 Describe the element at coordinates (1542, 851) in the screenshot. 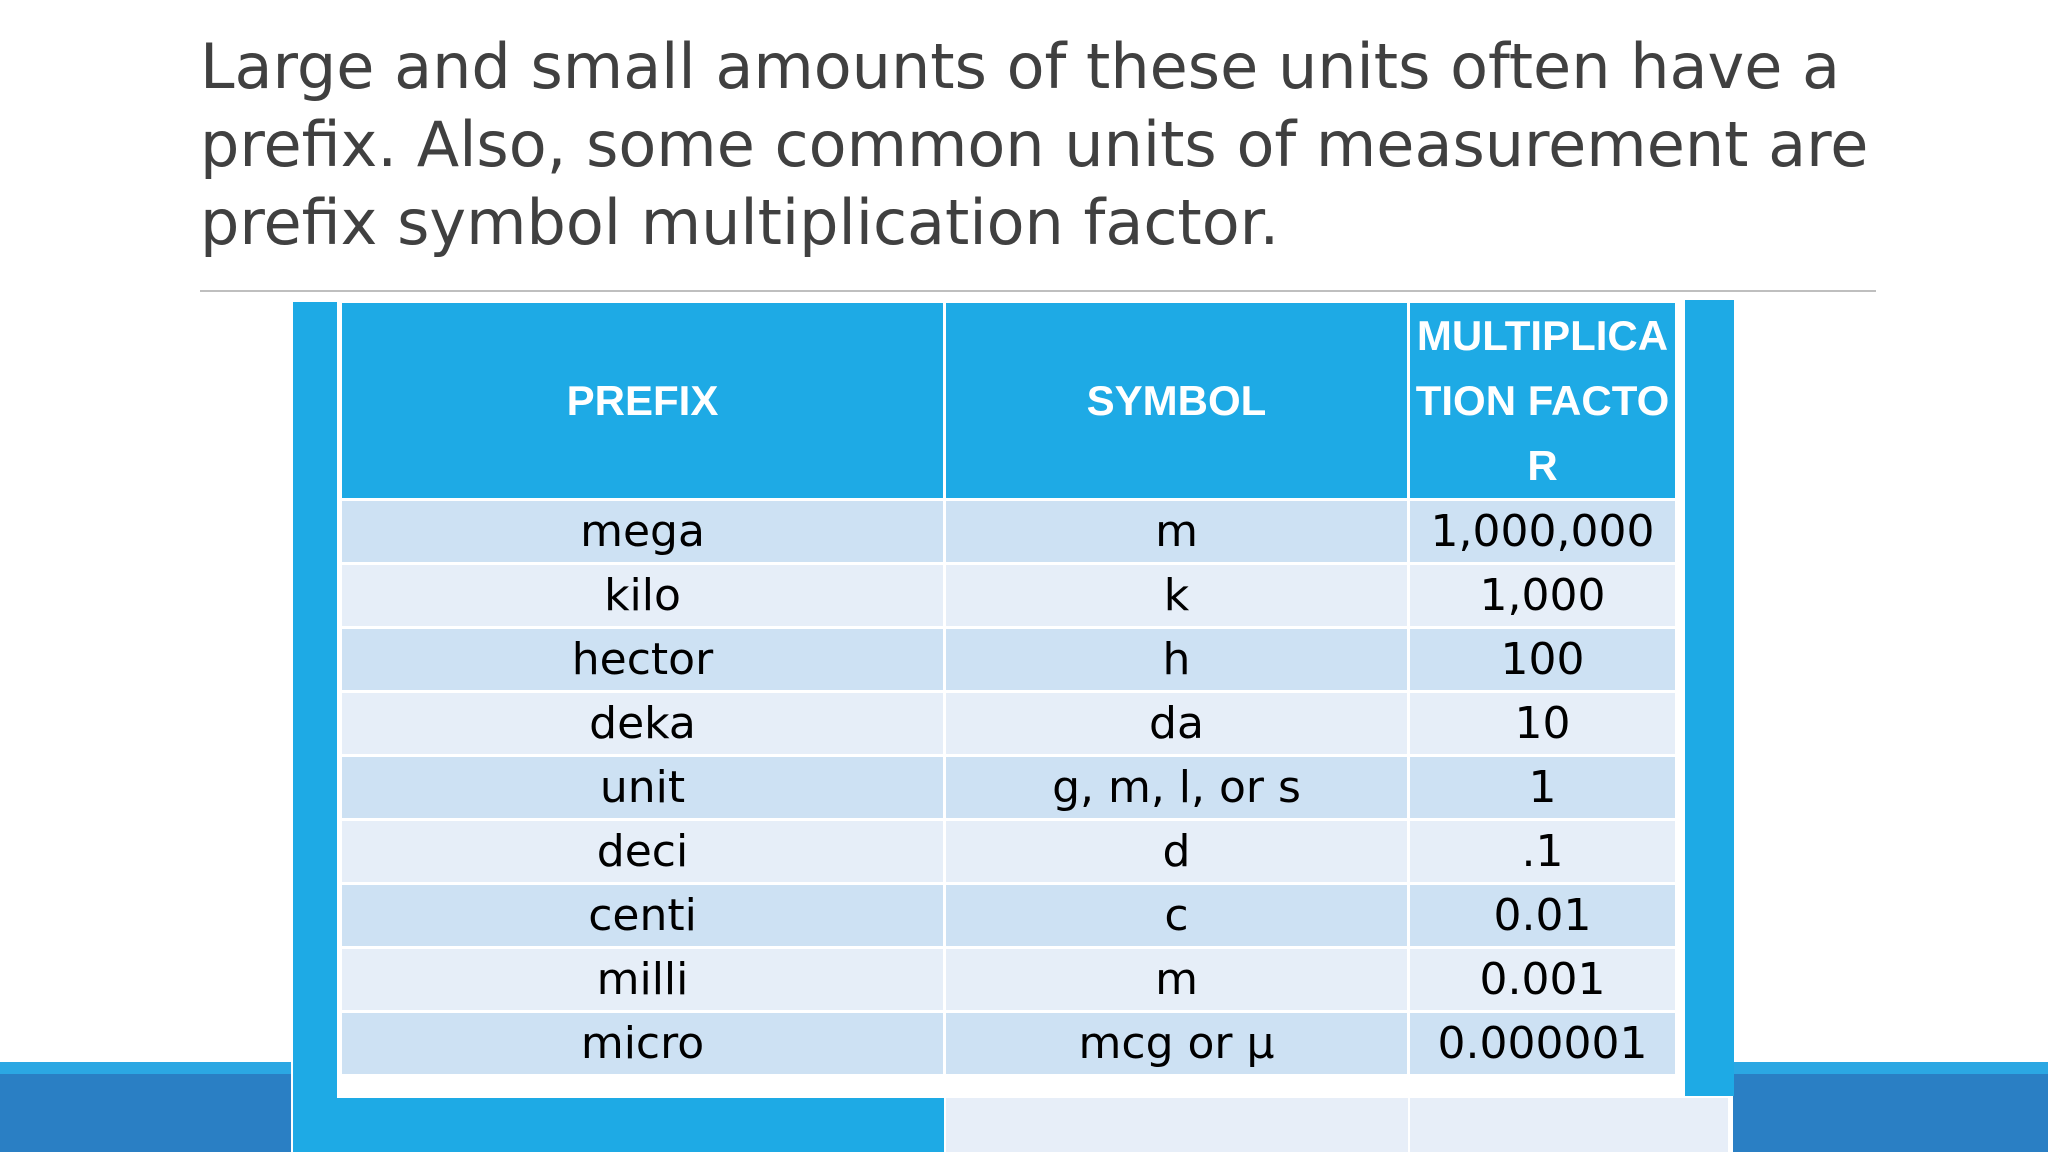

I see `factor-cell: .1` at that location.